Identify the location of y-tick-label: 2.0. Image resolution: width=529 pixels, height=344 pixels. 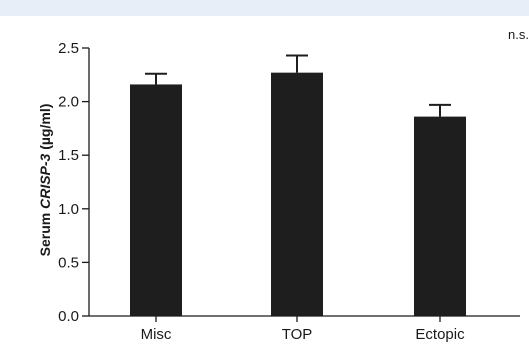
(68, 102).